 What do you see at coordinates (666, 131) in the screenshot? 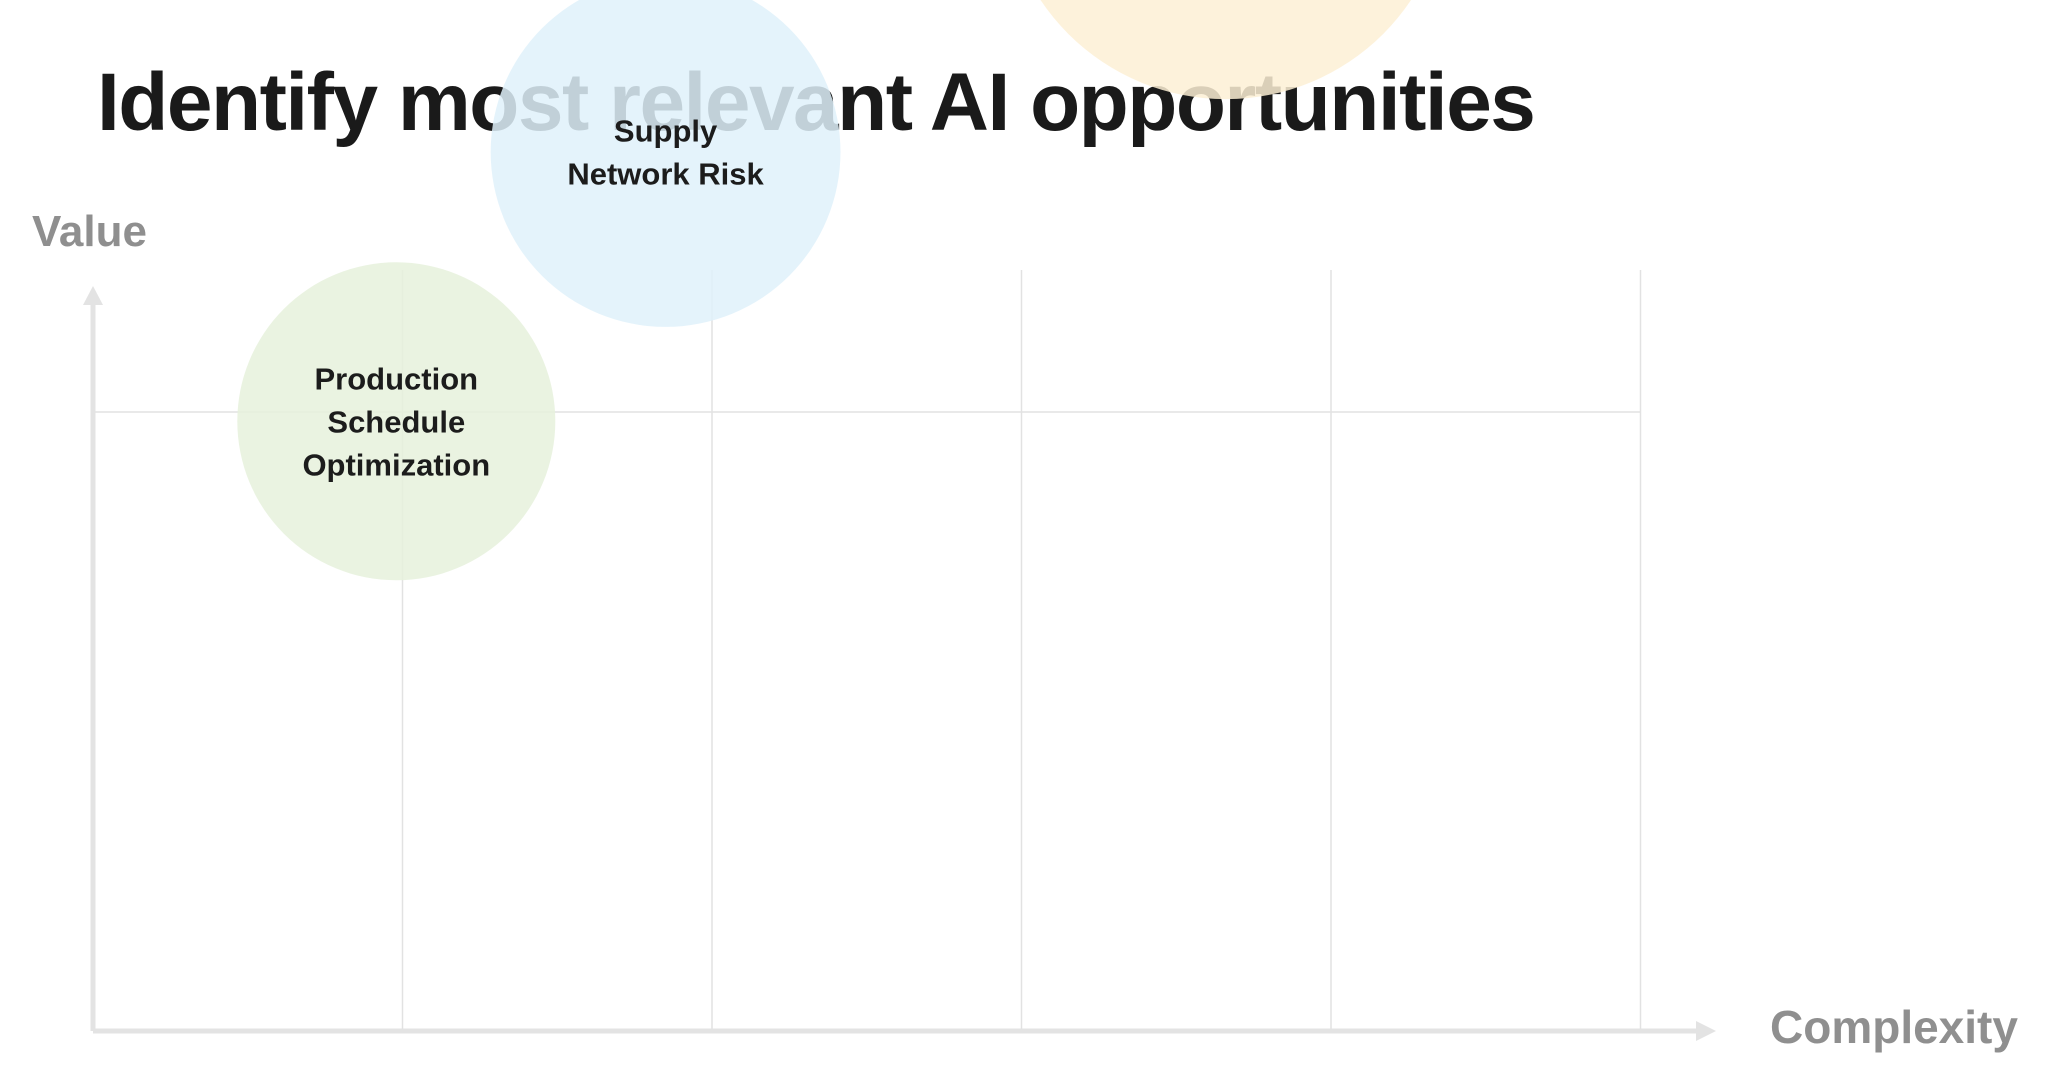
I see `bubble-label-line: Supply` at bounding box center [666, 131].